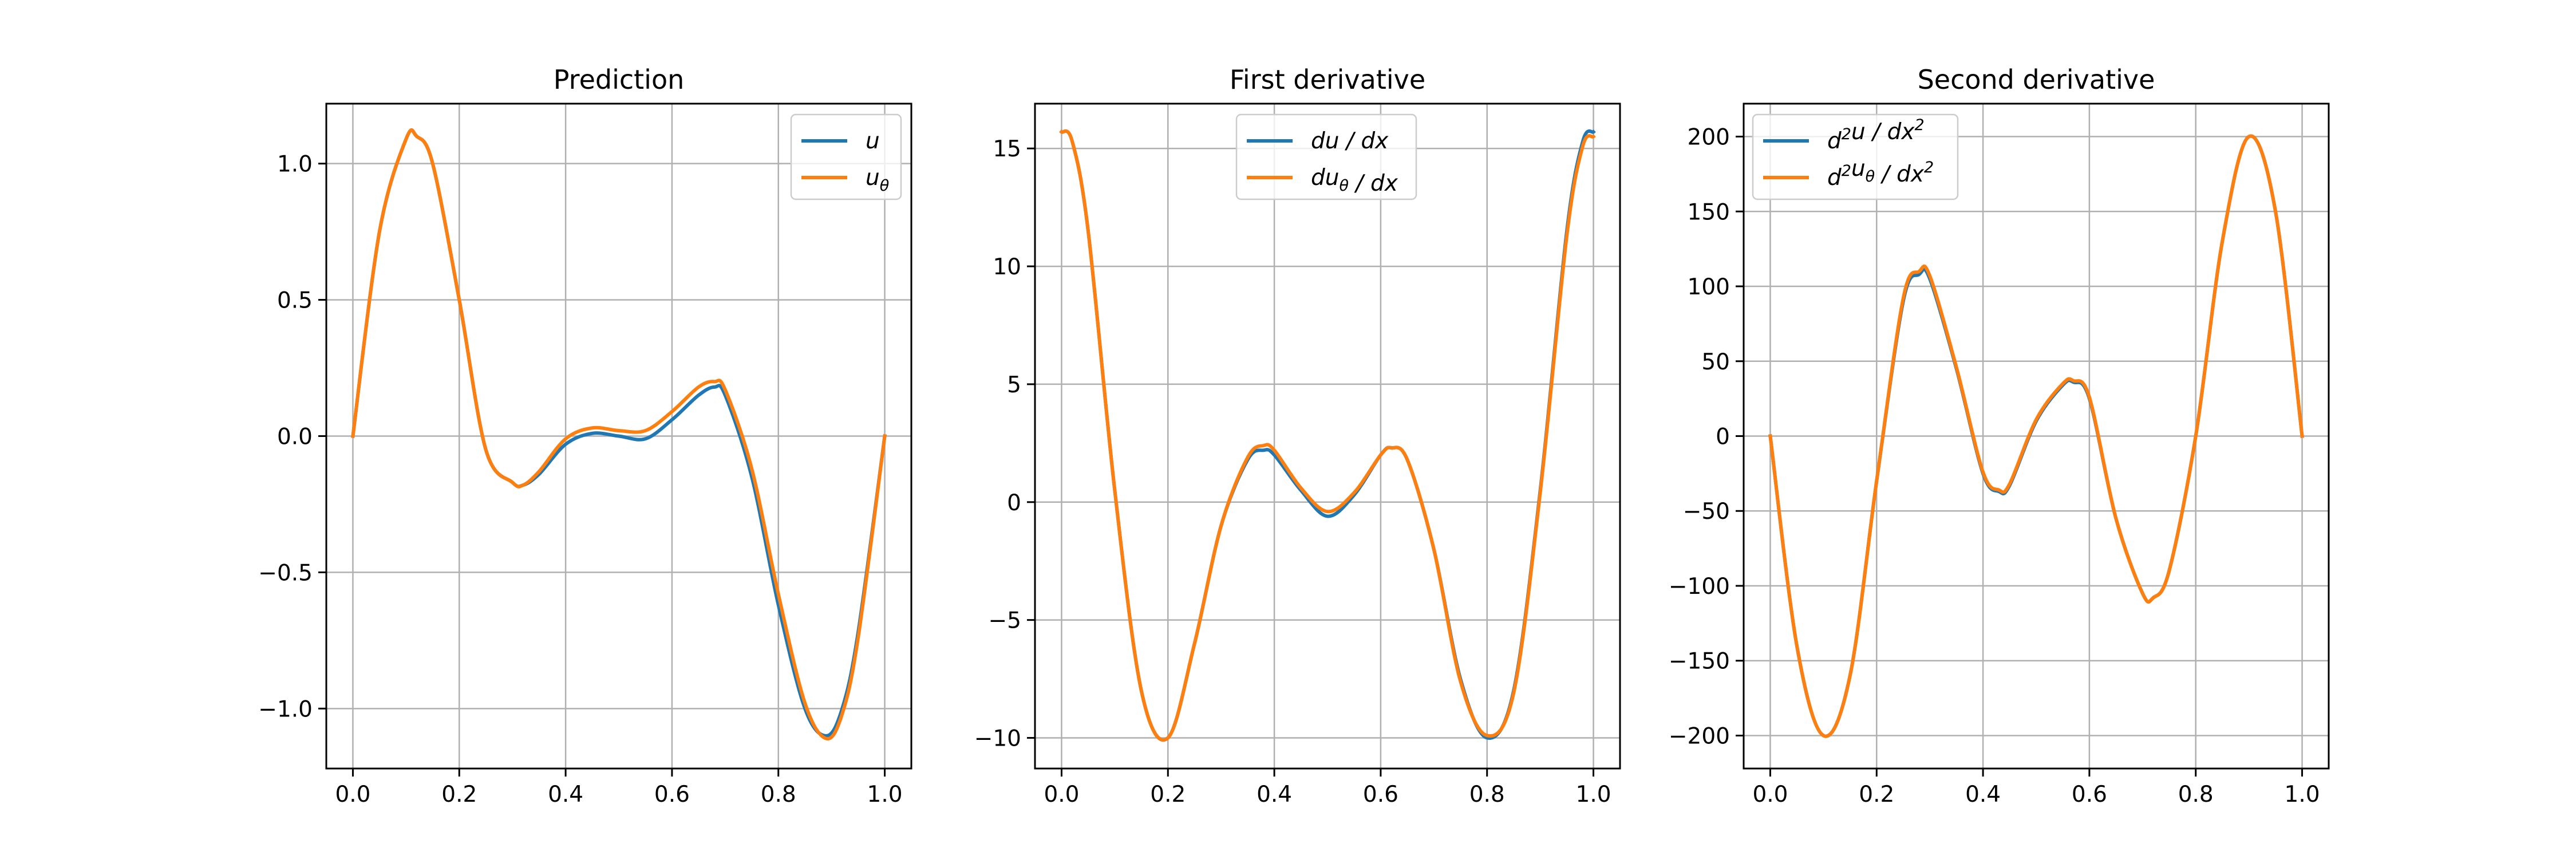 The width and height of the screenshot is (2576, 859). Describe the element at coordinates (1350, 141) in the screenshot. I see `legend-label-u: du / dx` at that location.